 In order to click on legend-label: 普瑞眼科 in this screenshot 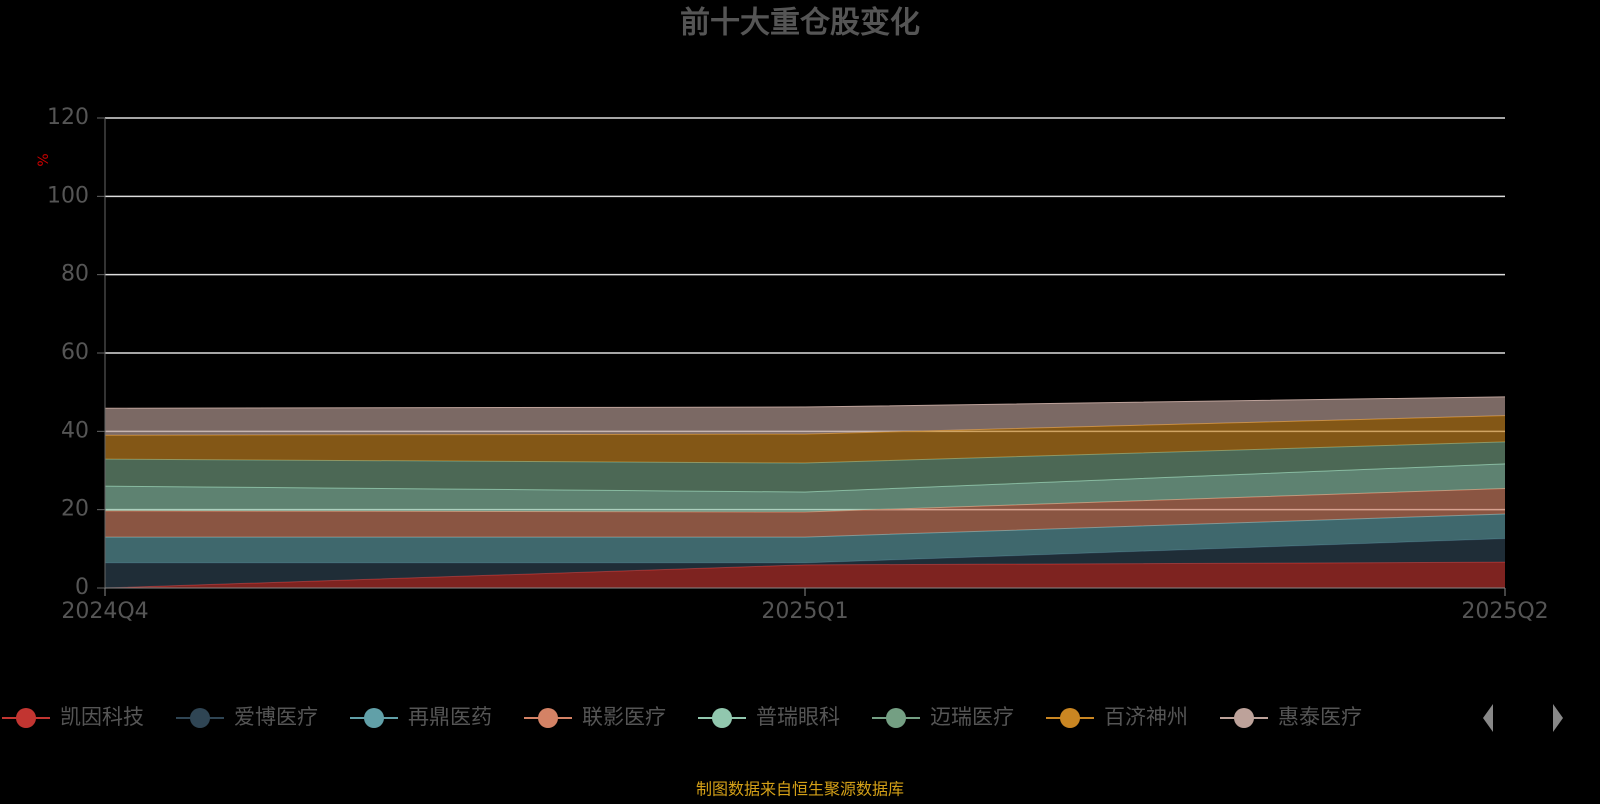, I will do `click(798, 717)`.